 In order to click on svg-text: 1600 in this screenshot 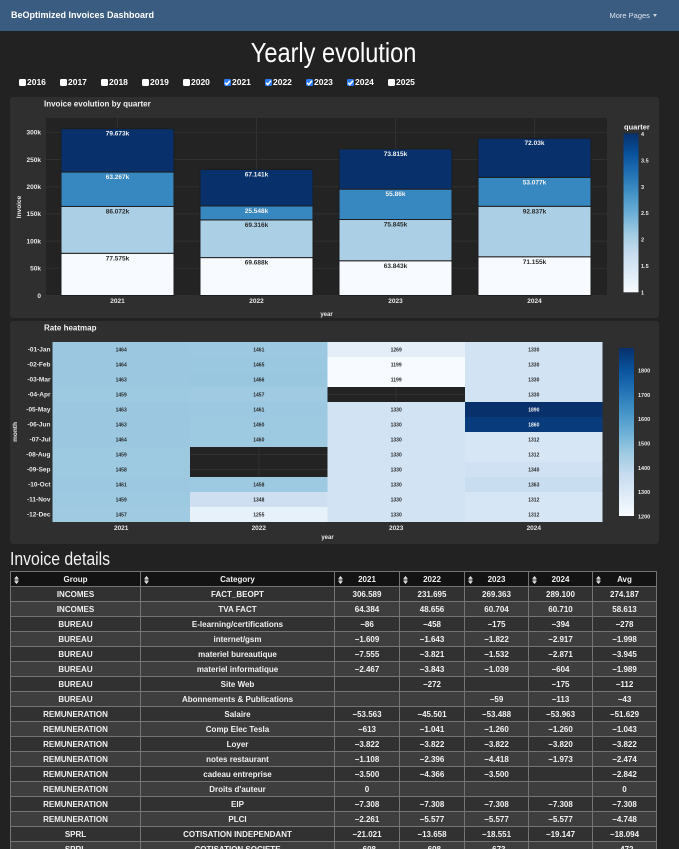, I will do `click(644, 420)`.